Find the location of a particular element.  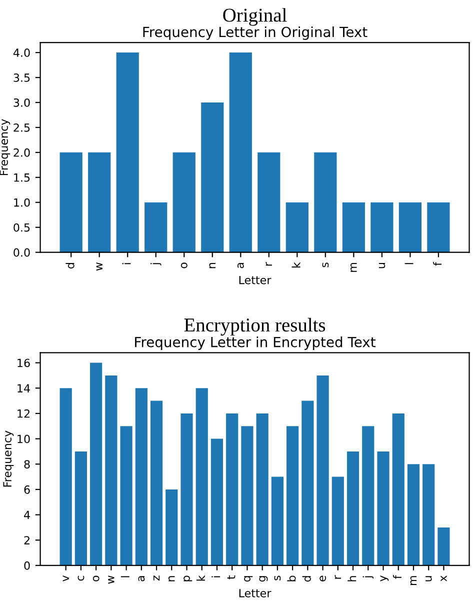

y-tick-label: 0.0 is located at coordinates (22, 252).